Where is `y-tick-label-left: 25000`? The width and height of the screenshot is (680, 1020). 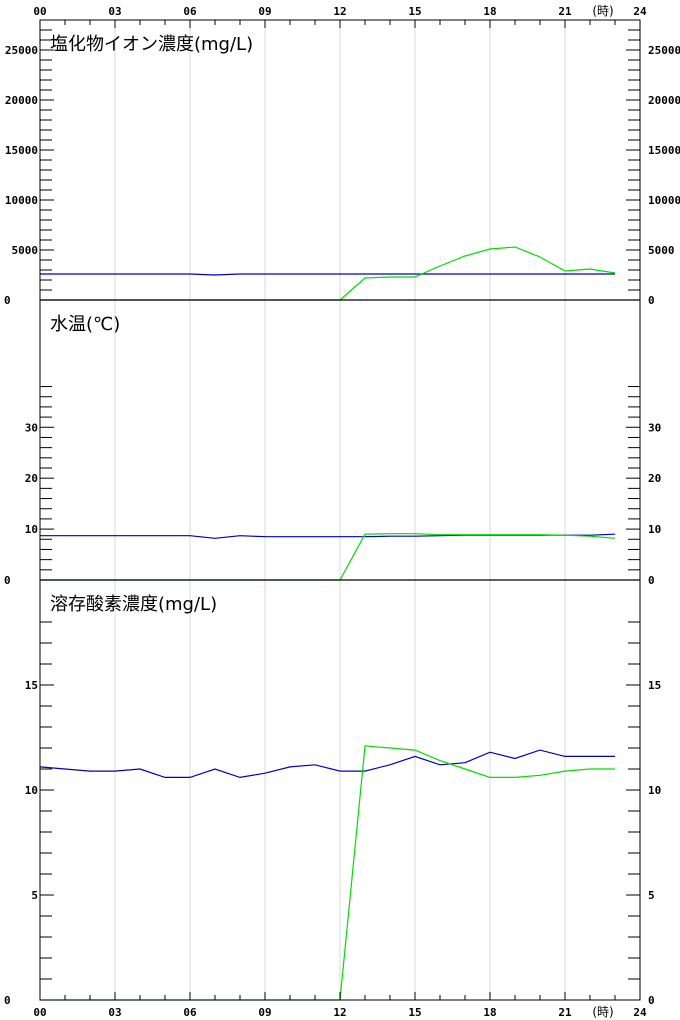 y-tick-label-left: 25000 is located at coordinates (21, 50).